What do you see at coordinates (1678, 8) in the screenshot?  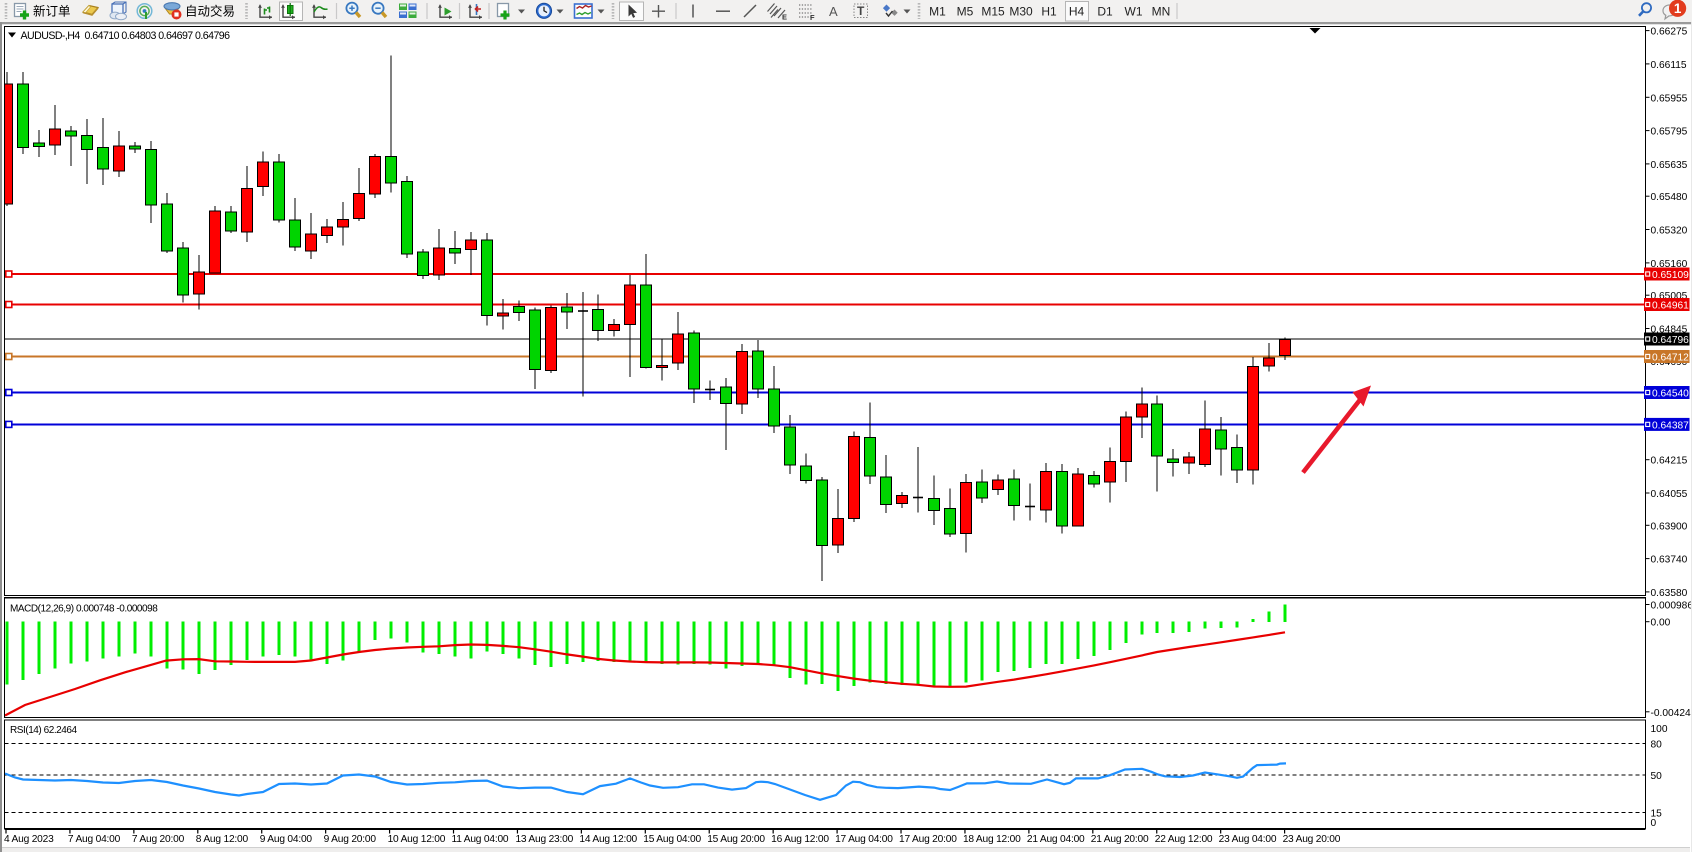 I see `svg-text: 1` at bounding box center [1678, 8].